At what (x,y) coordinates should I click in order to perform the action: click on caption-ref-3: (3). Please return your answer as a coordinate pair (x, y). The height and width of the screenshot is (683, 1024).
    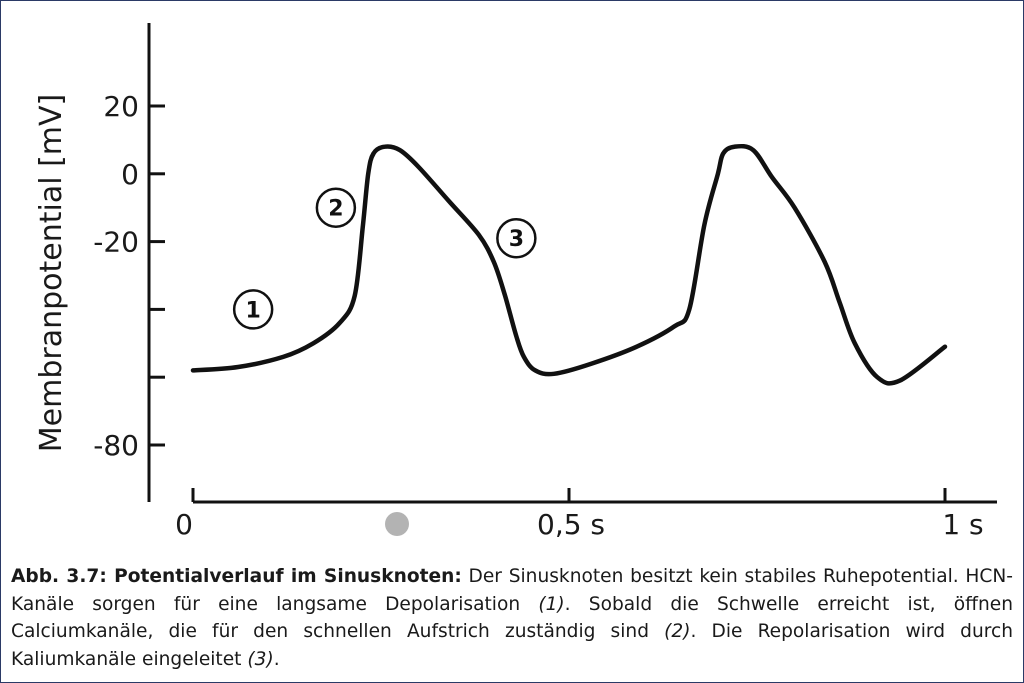
    Looking at the image, I should click on (260, 659).